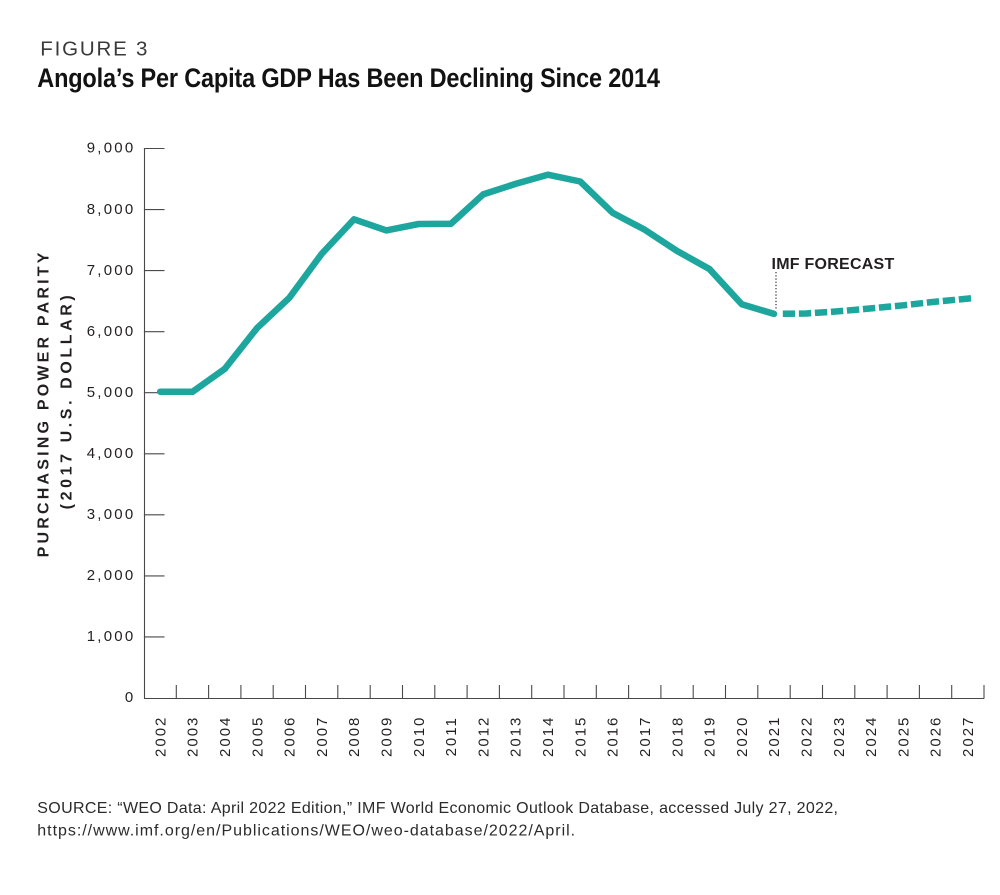 The image size is (1000, 895). I want to click on svg-text: 2009, so click(387, 736).